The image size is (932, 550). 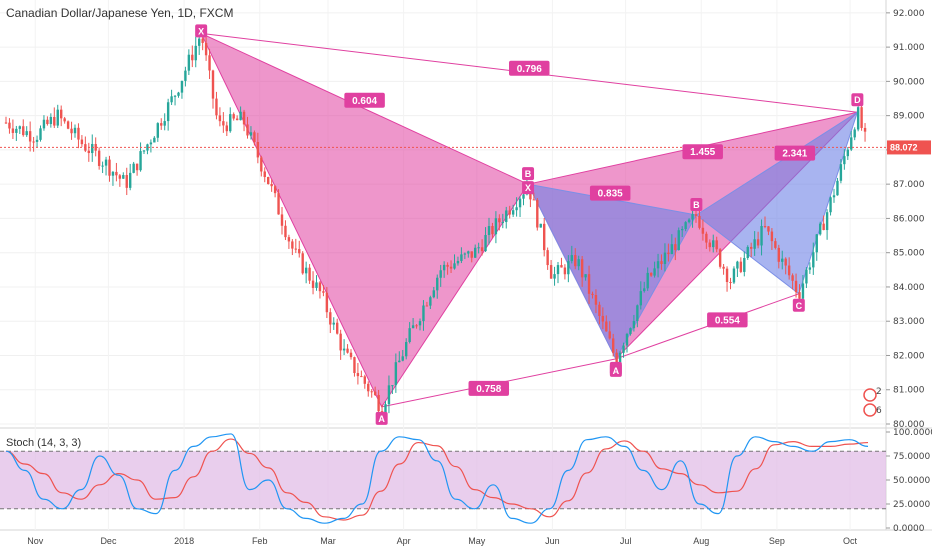 I want to click on time-tick-label: Oct, so click(x=850, y=541).